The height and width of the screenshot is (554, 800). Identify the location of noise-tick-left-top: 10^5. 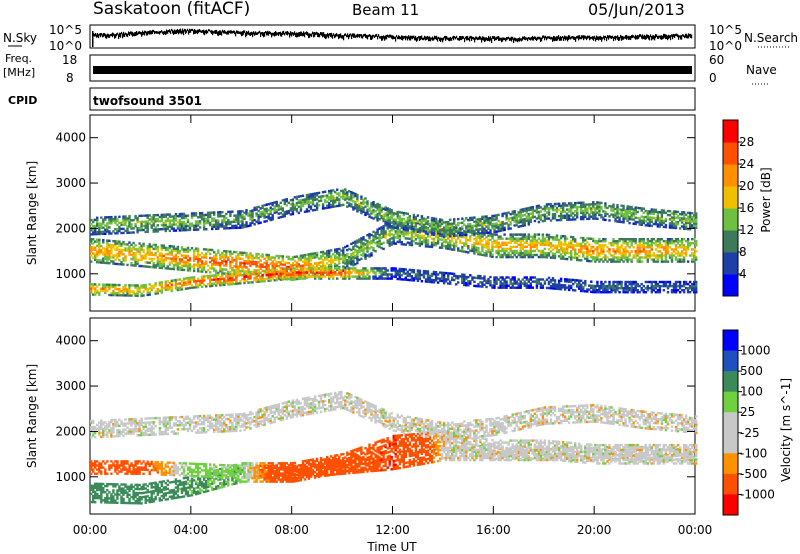
(65, 30).